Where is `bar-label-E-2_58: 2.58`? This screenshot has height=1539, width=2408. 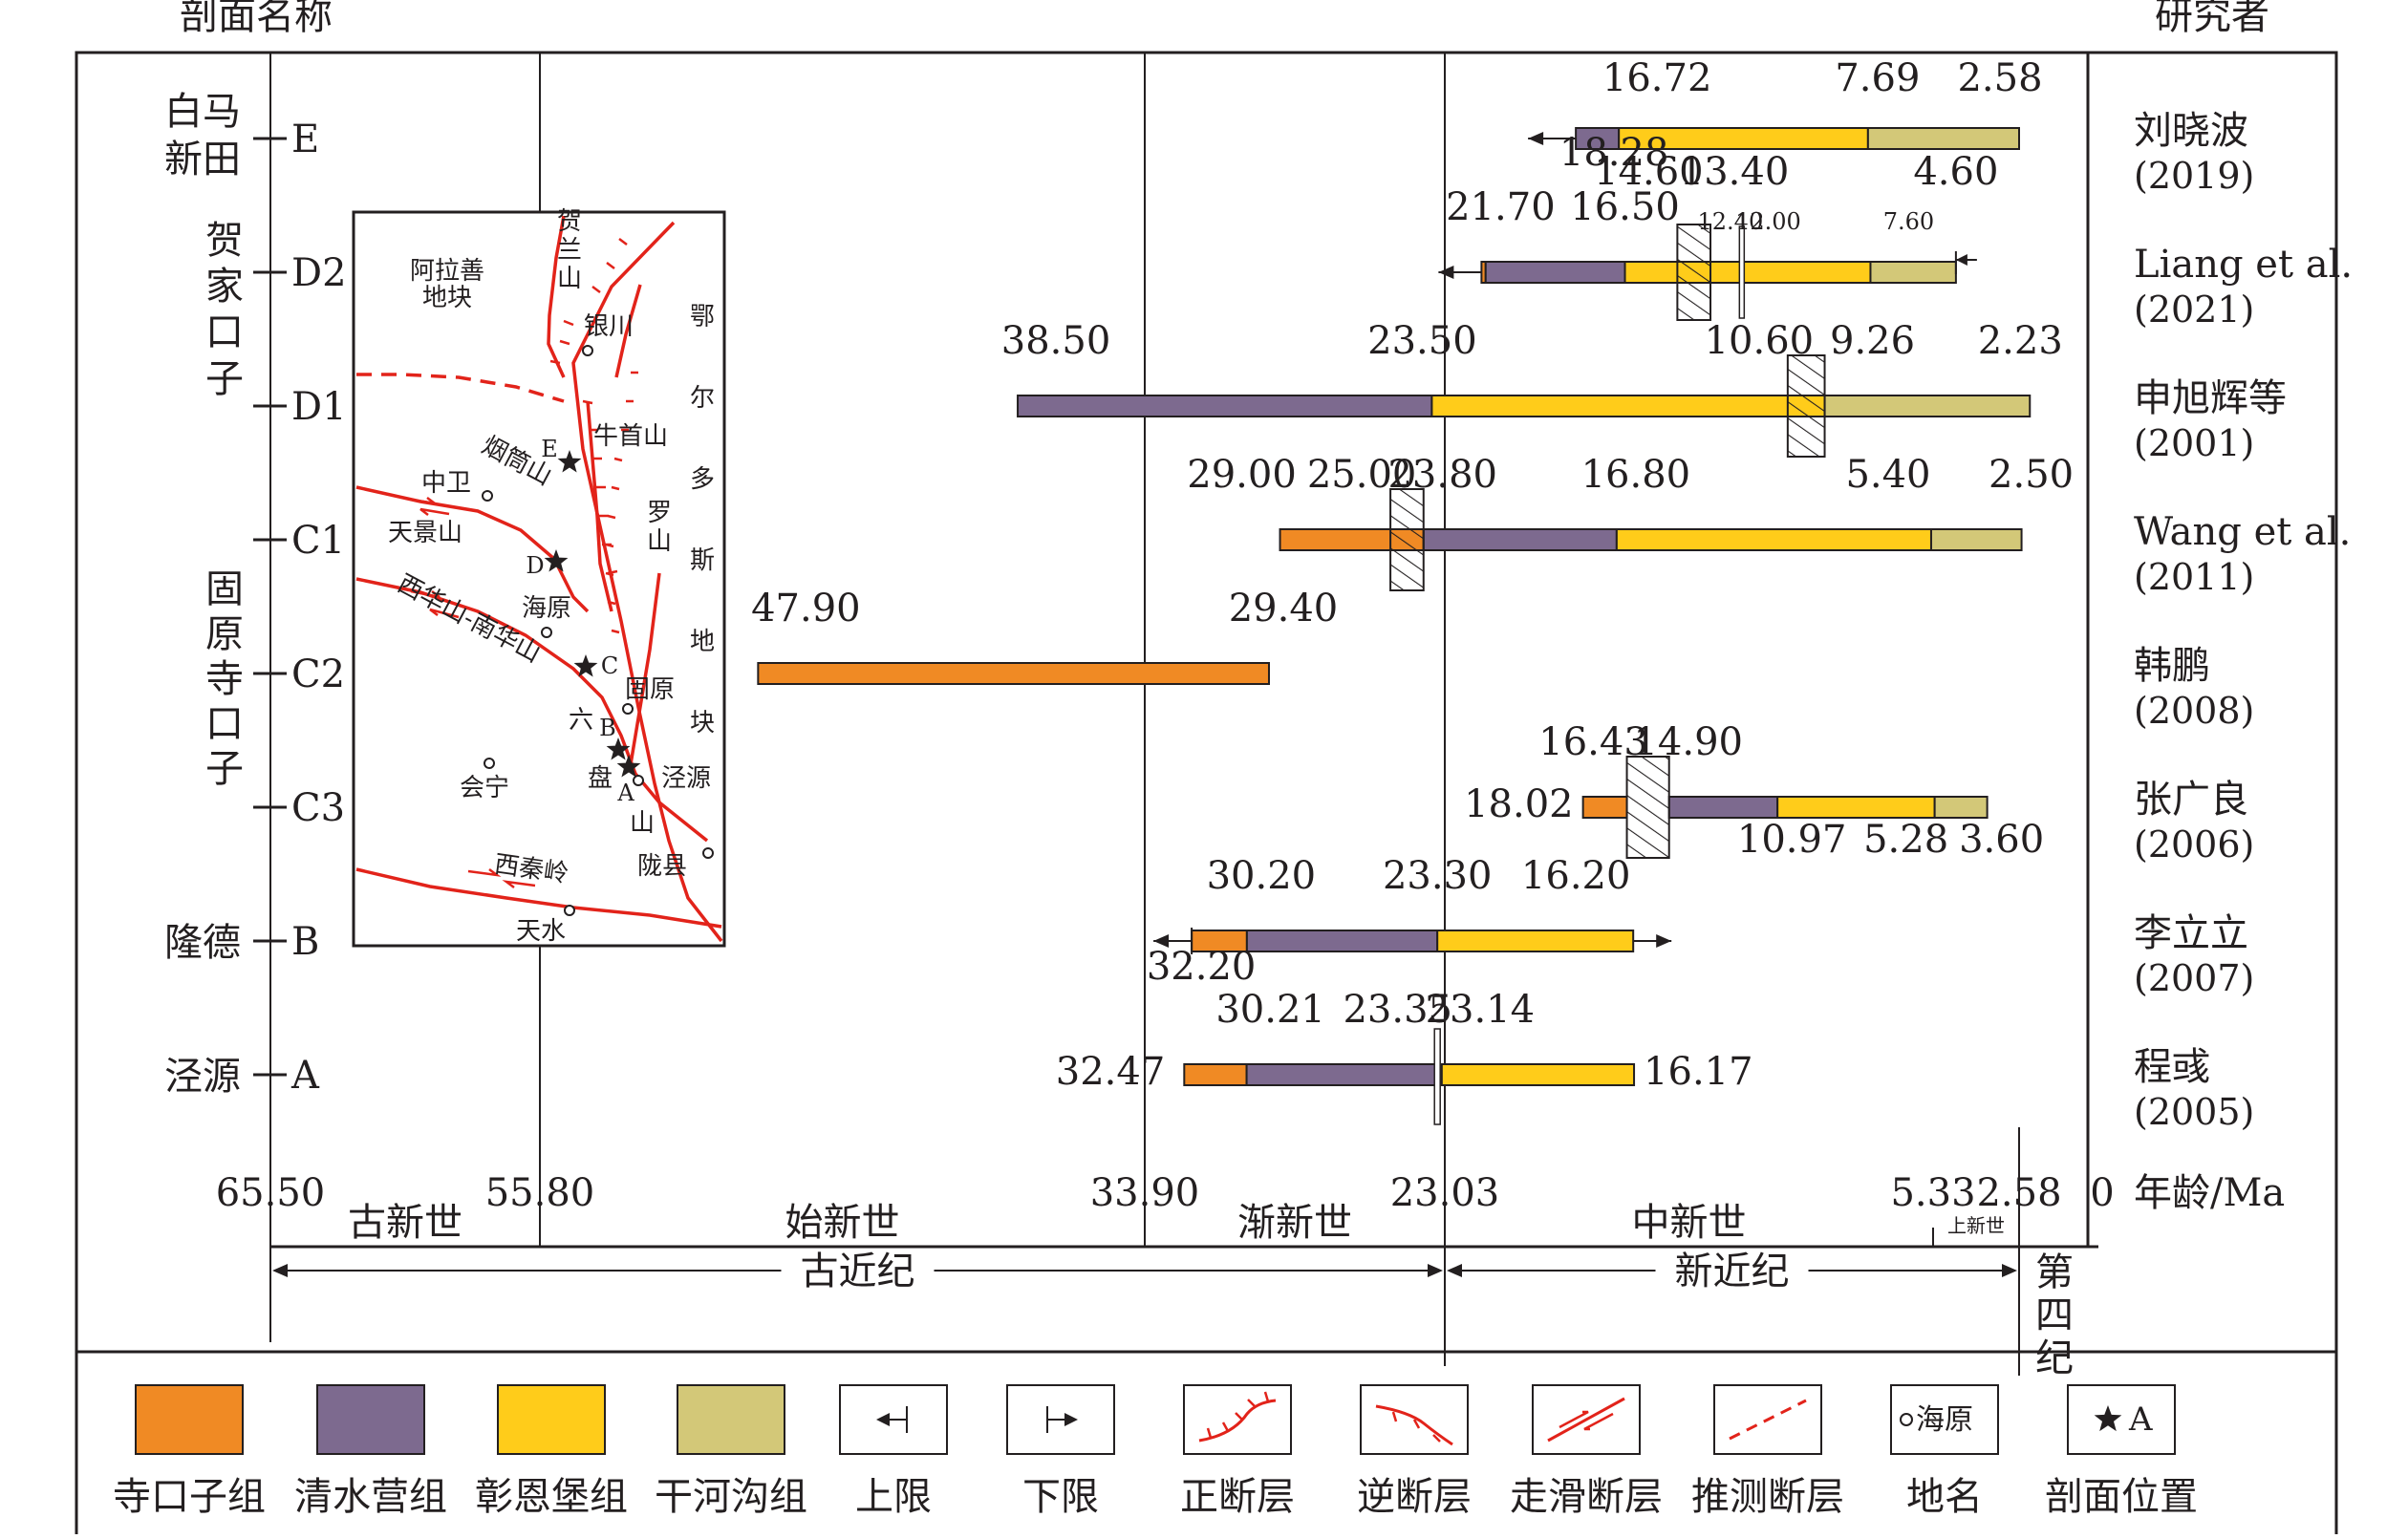
bar-label-E-2_58: 2.58 is located at coordinates (1999, 78).